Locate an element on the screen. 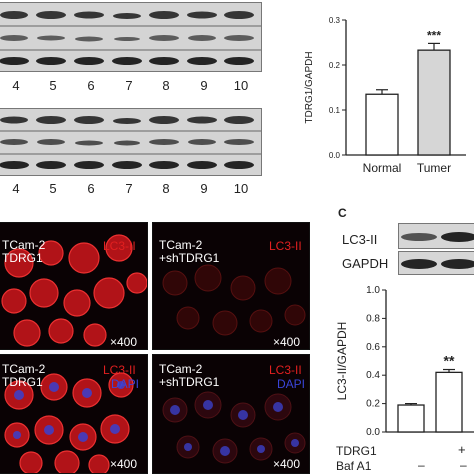 This screenshot has height=474, width=474. blot-bands-gapdh is located at coordinates (436, 263).